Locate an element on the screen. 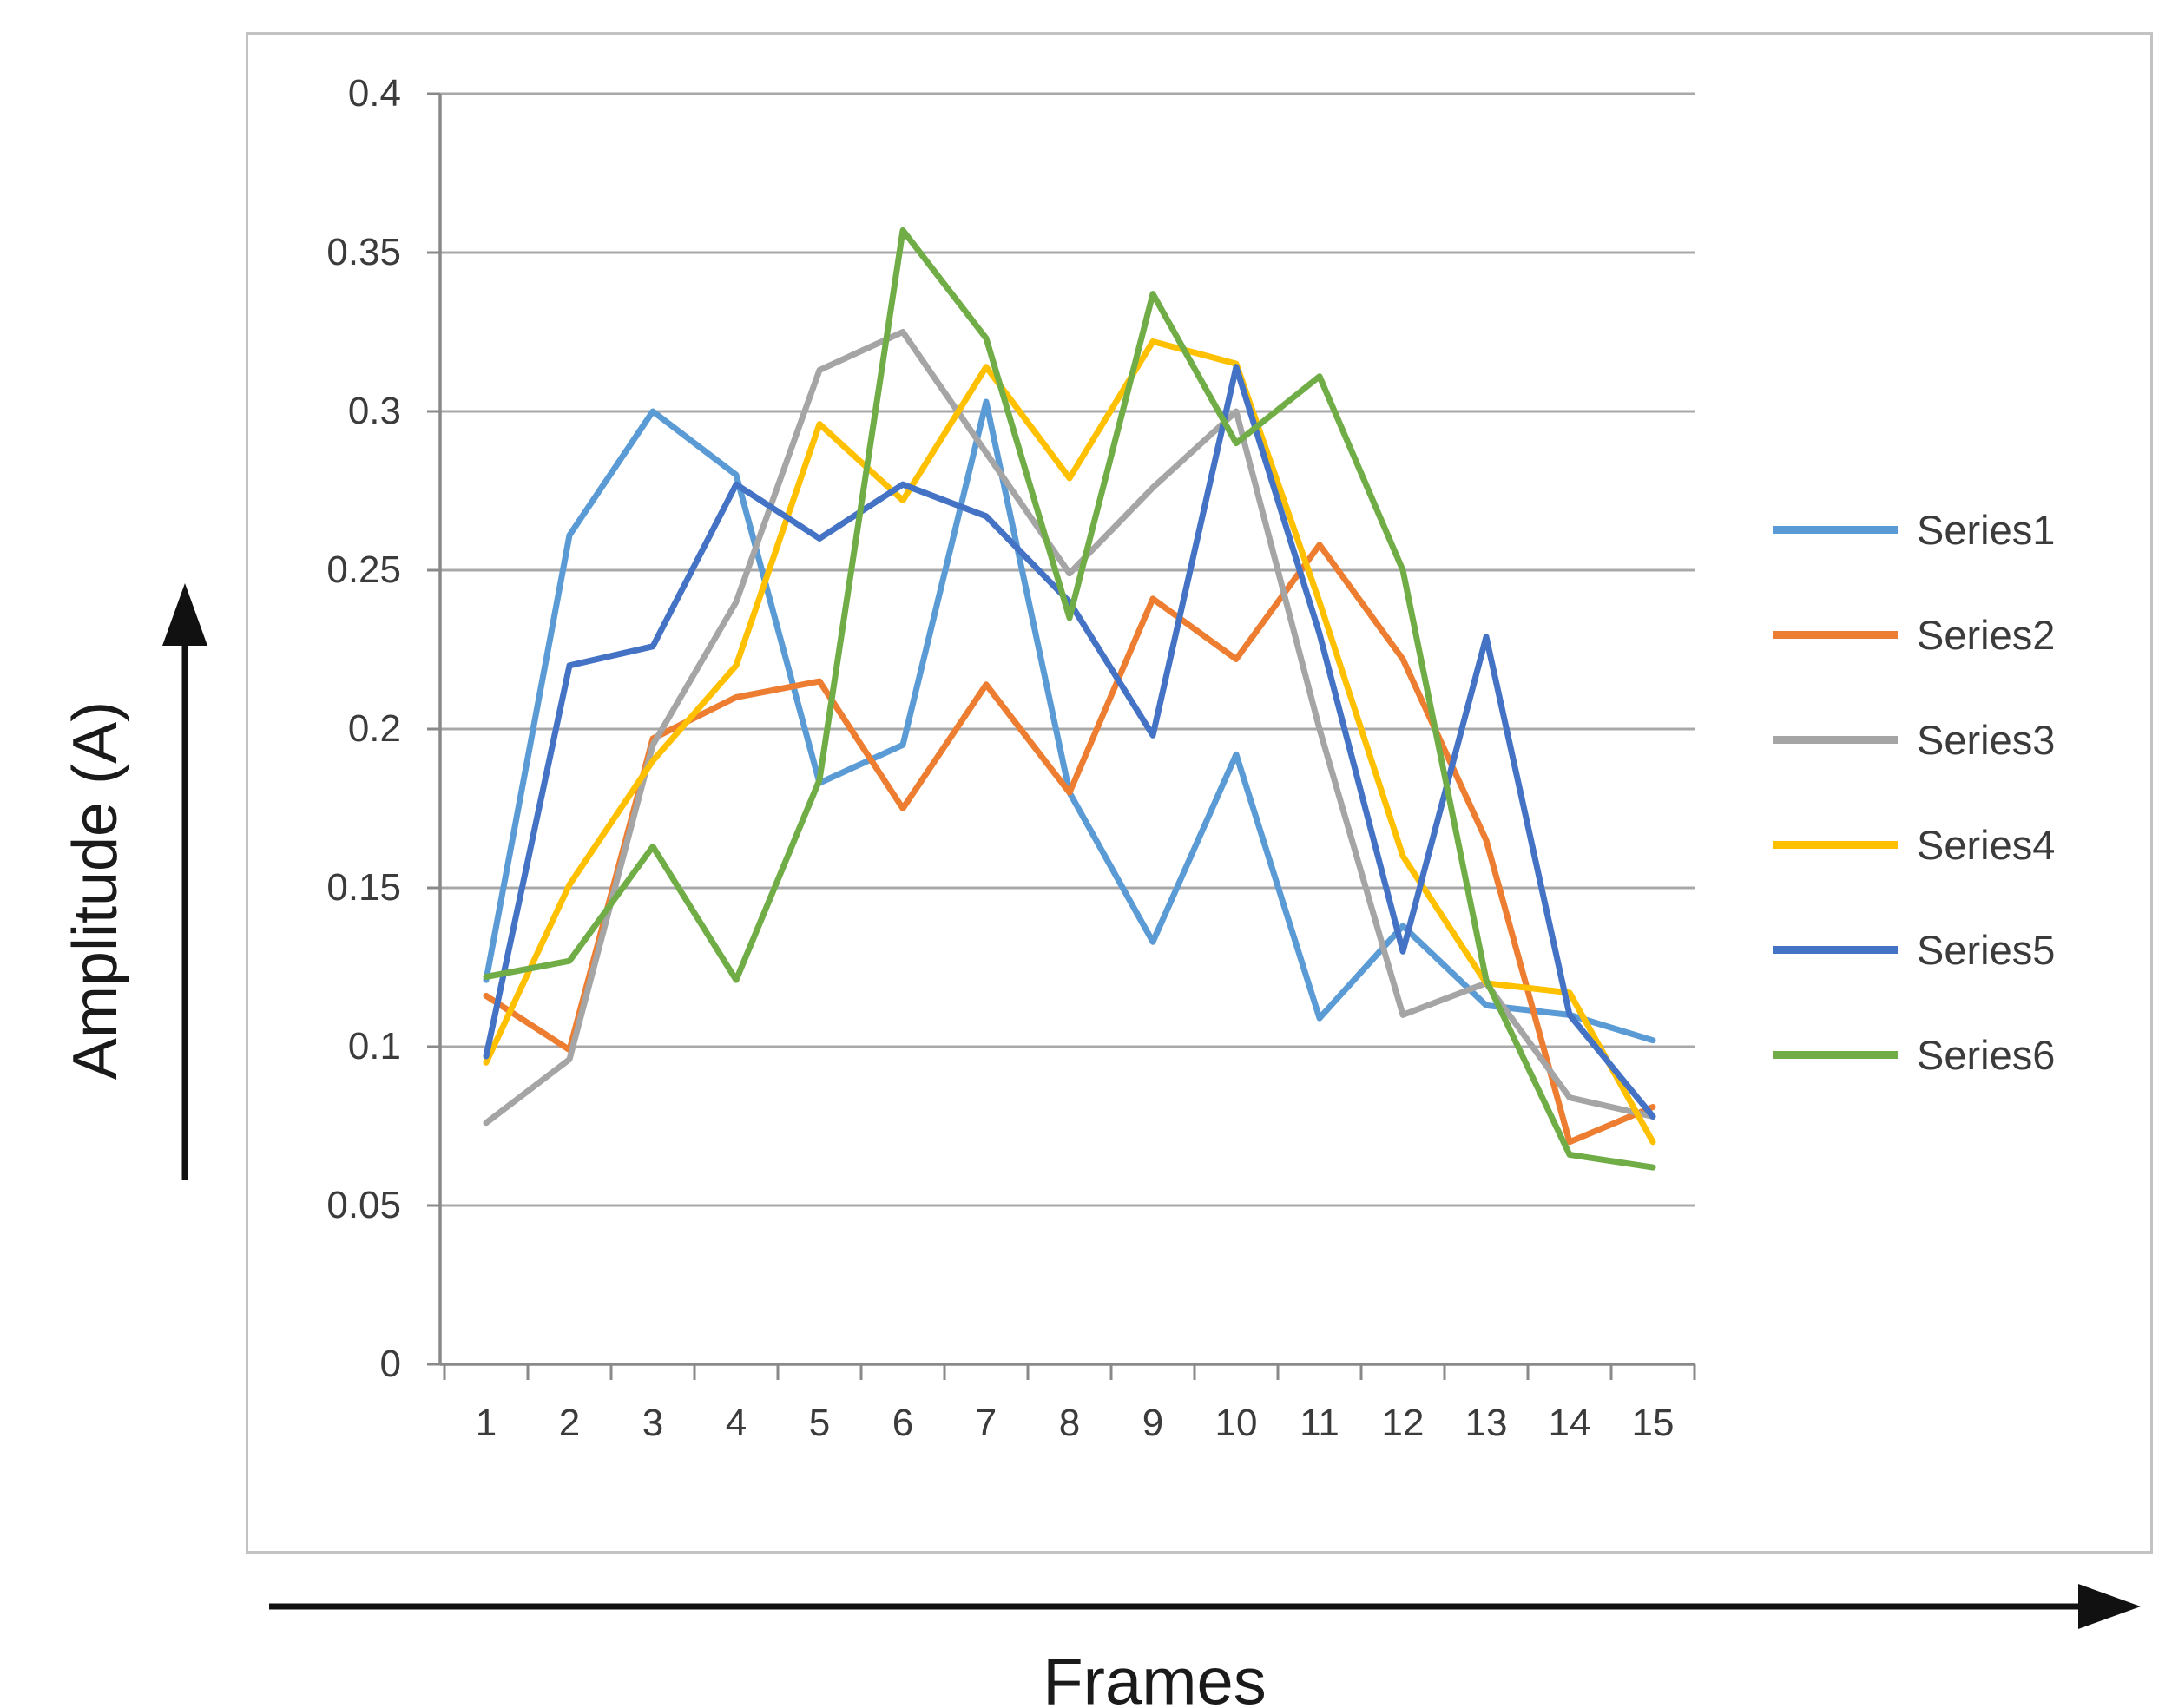 Image resolution: width=2172 pixels, height=1708 pixels. legend-swatch-Series3 is located at coordinates (1835, 739).